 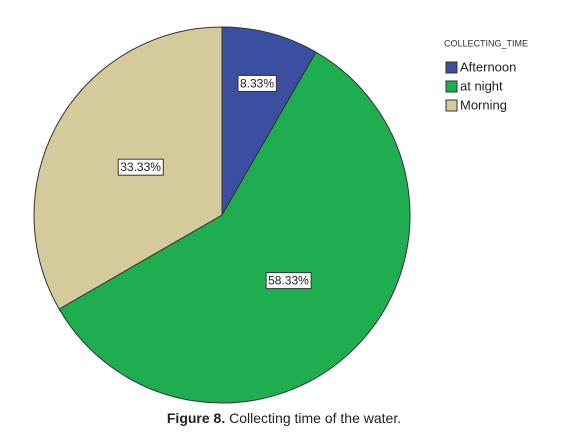 I want to click on caption-label: Figure 8., so click(x=196, y=418).